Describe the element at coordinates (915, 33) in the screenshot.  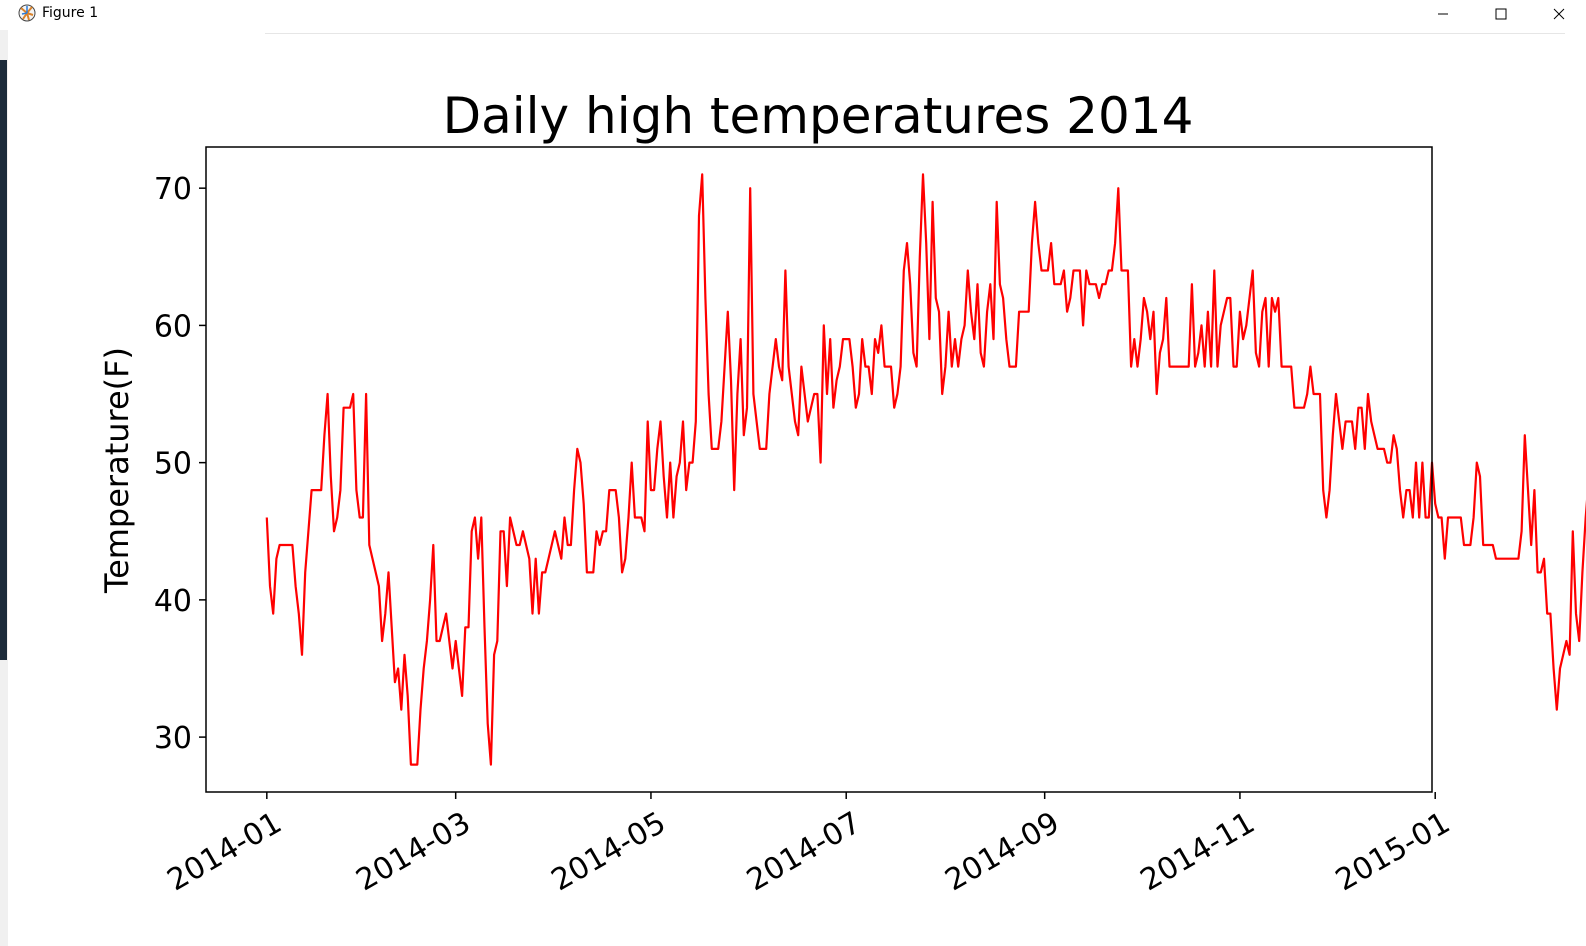
I see `toolbar-separator` at that location.